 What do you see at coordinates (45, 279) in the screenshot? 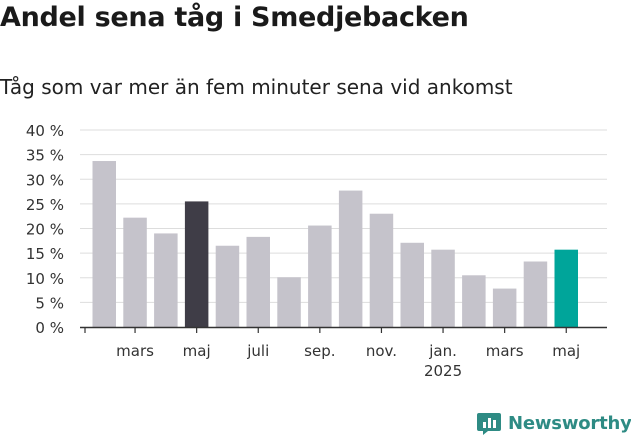
I see `y-tick-label: 10 %` at bounding box center [45, 279].